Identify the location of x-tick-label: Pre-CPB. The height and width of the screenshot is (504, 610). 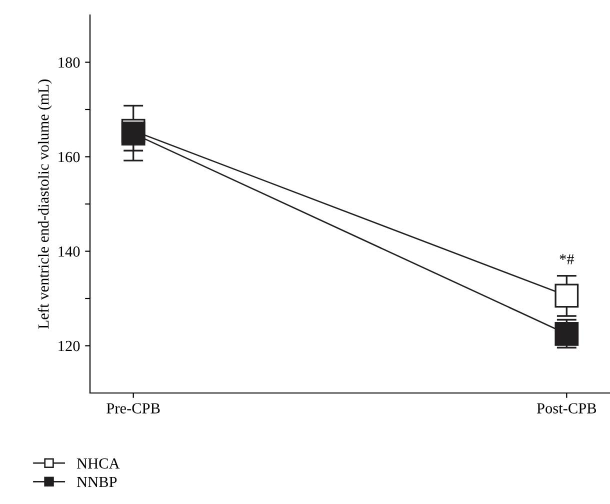
(133, 408).